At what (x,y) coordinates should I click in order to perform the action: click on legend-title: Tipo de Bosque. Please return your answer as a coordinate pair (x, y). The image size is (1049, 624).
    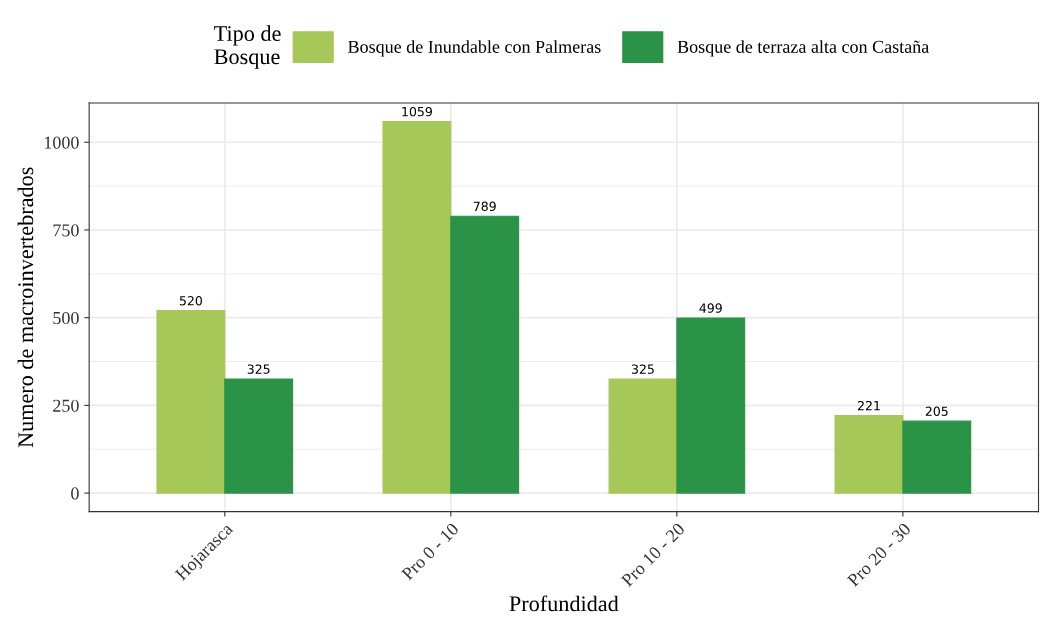
    Looking at the image, I should click on (247, 47).